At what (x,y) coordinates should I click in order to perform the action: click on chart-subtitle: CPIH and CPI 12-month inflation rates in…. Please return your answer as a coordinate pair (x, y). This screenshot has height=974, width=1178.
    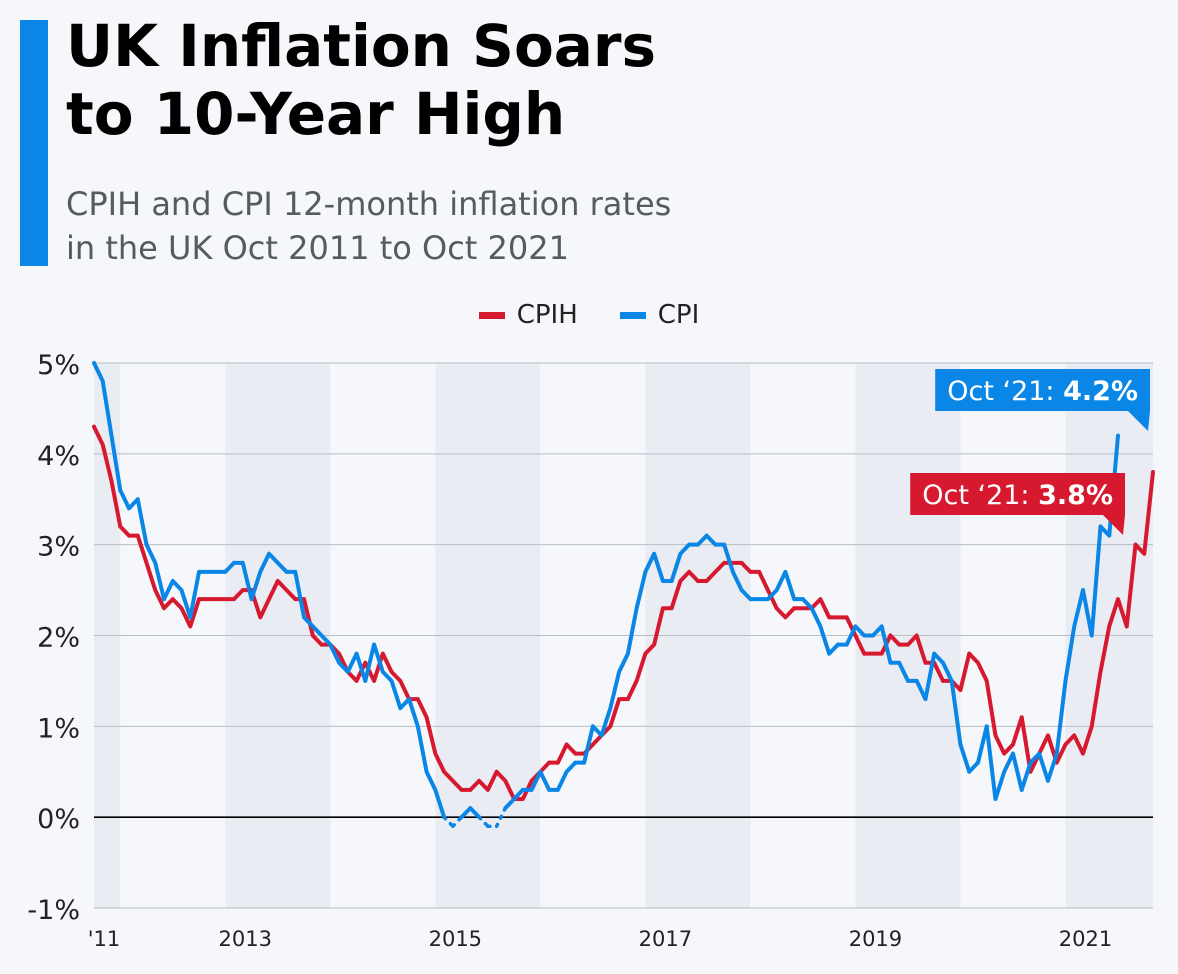
    Looking at the image, I should click on (368, 226).